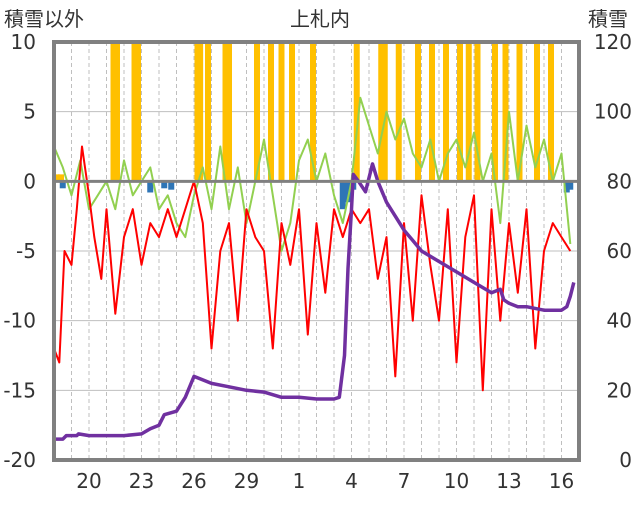 The image size is (636, 505). I want to click on left-tick-label: 0, so click(29, 181).